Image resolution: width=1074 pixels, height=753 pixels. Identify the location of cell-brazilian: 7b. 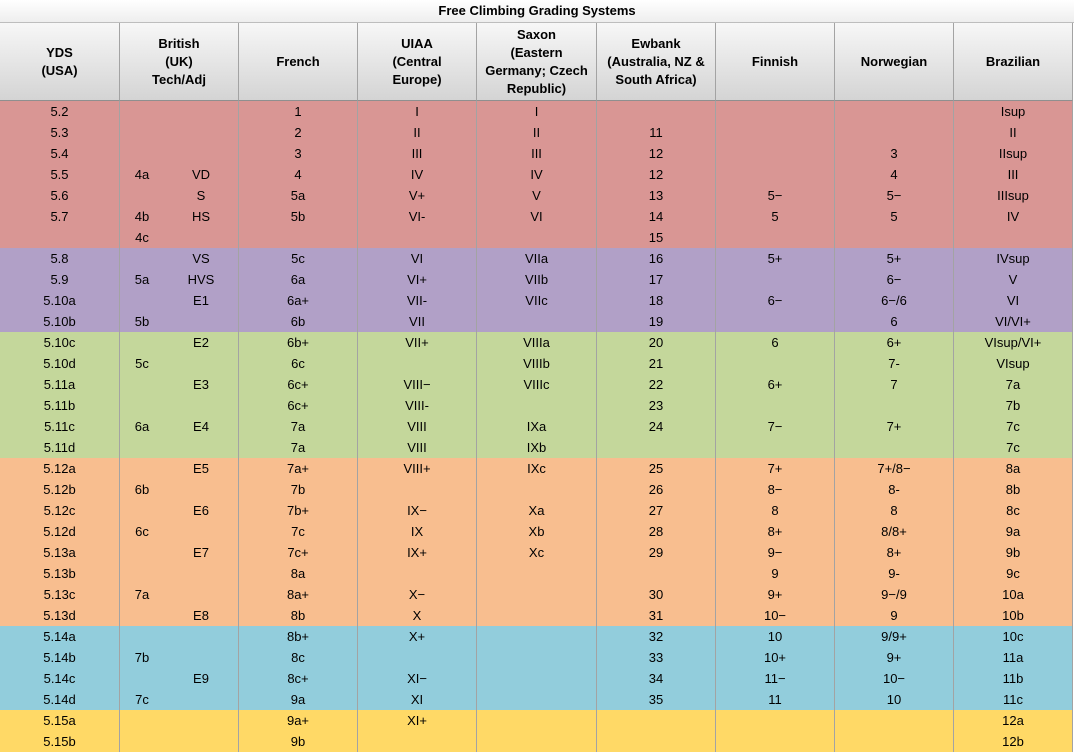
(1013, 405).